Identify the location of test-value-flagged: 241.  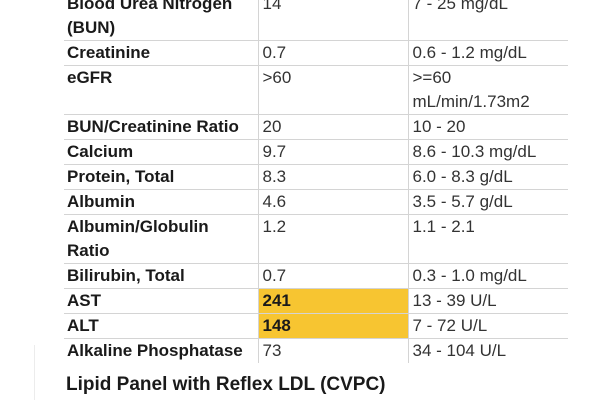
(332, 301).